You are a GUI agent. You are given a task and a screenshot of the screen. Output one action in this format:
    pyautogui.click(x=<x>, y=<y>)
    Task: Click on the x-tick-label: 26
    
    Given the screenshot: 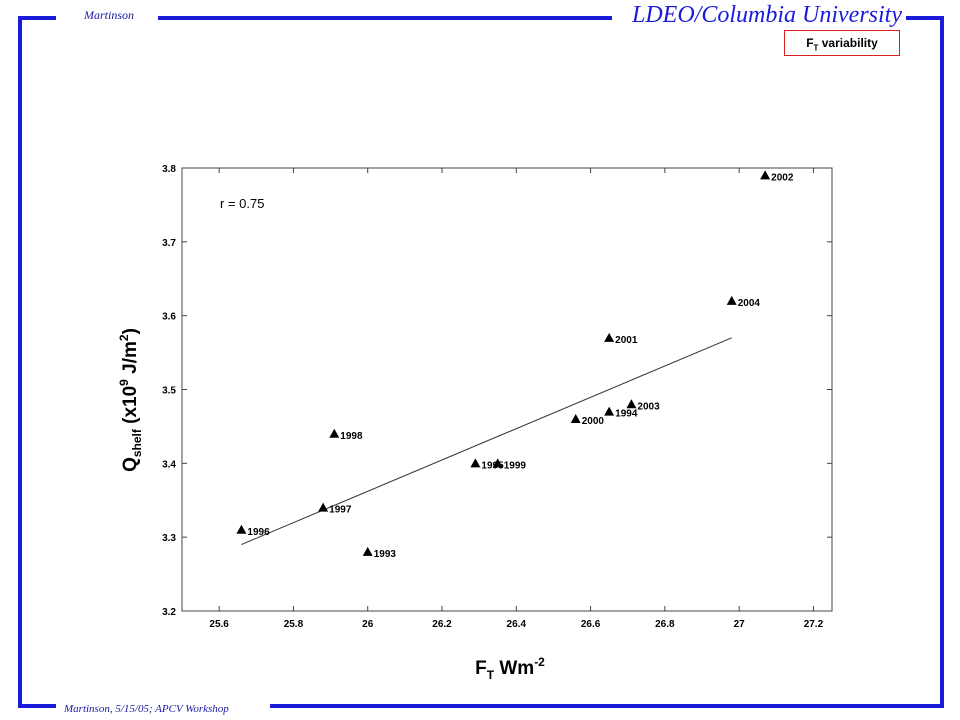 What is the action you would take?
    pyautogui.click(x=368, y=624)
    